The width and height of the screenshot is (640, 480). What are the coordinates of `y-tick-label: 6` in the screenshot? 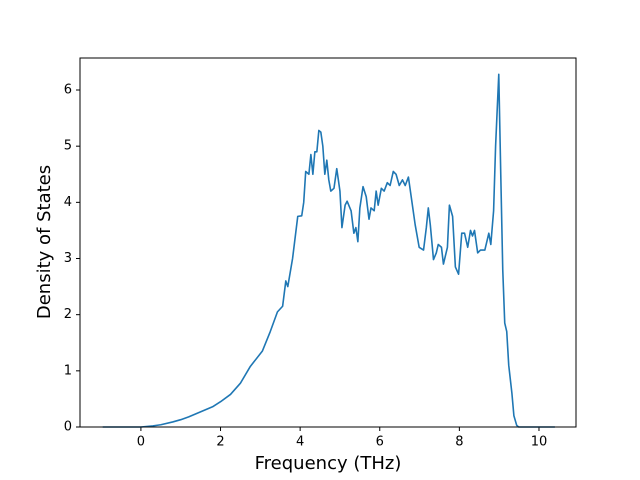 It's located at (68, 90).